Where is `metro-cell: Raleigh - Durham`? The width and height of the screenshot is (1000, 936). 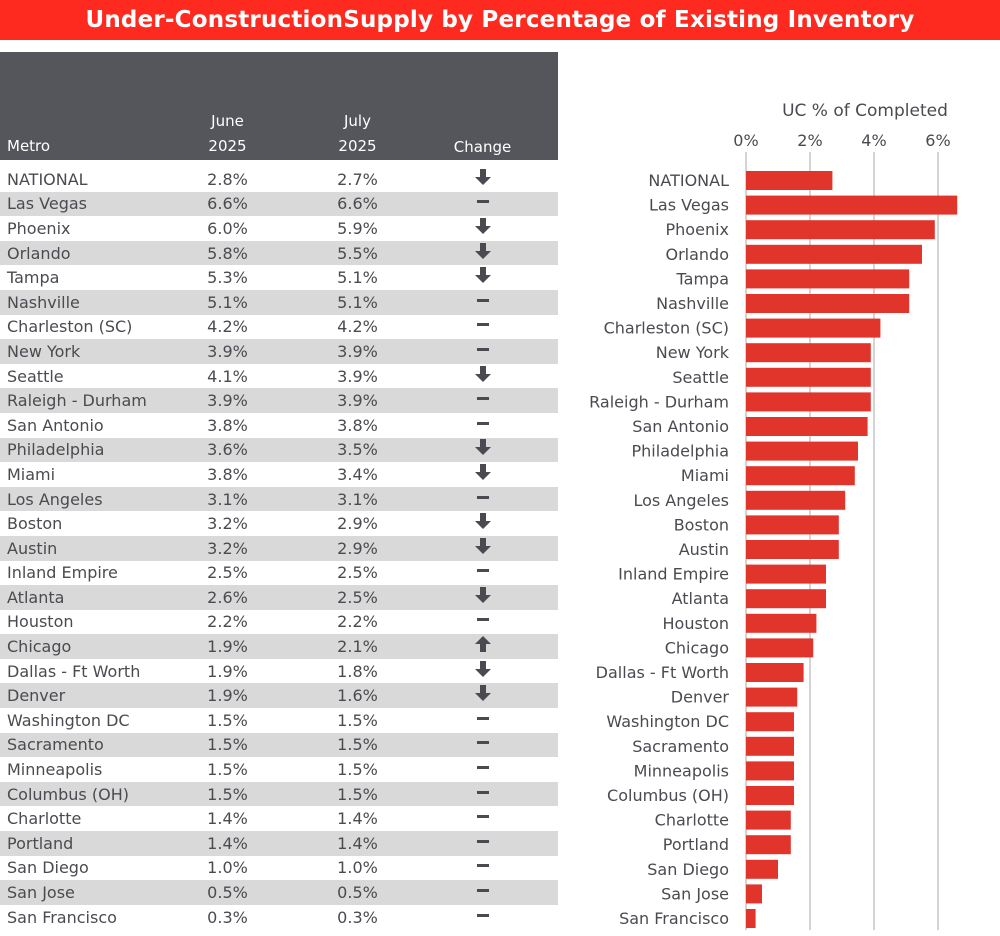 metro-cell: Raleigh - Durham is located at coordinates (77, 401).